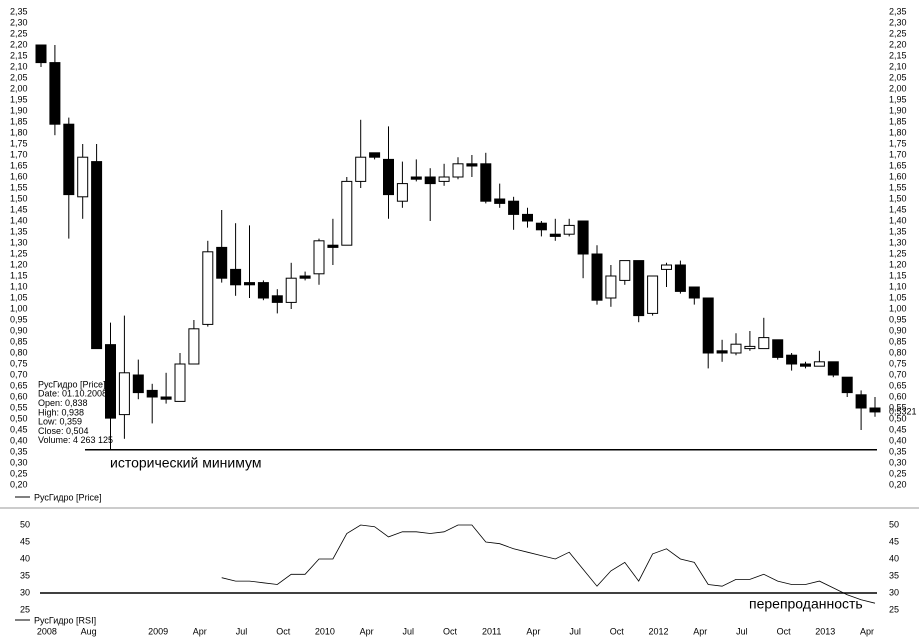 The width and height of the screenshot is (919, 640). I want to click on tooltip-line: РусГидро [Price], so click(72, 384).